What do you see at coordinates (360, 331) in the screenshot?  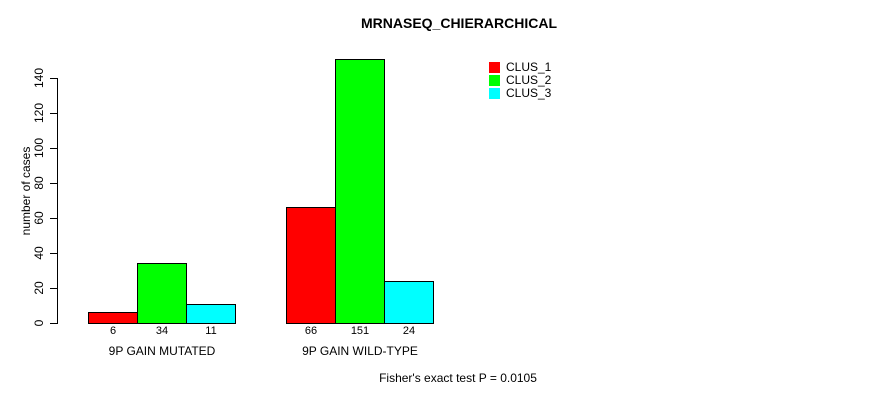 I see `bar-value-label: 151` at bounding box center [360, 331].